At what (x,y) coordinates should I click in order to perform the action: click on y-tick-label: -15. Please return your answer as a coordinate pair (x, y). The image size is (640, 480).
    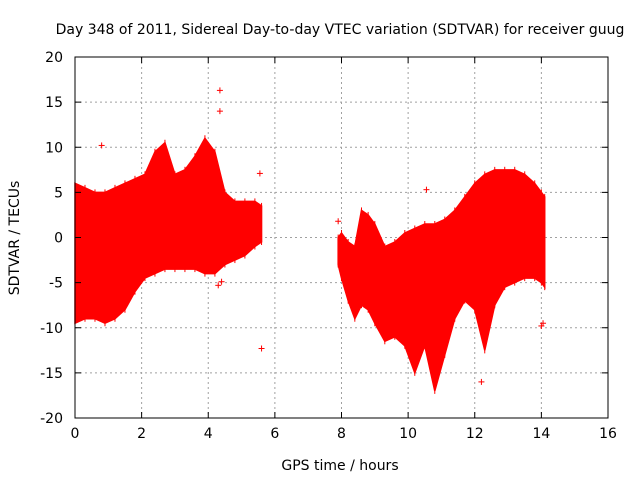
    Looking at the image, I should click on (51, 374).